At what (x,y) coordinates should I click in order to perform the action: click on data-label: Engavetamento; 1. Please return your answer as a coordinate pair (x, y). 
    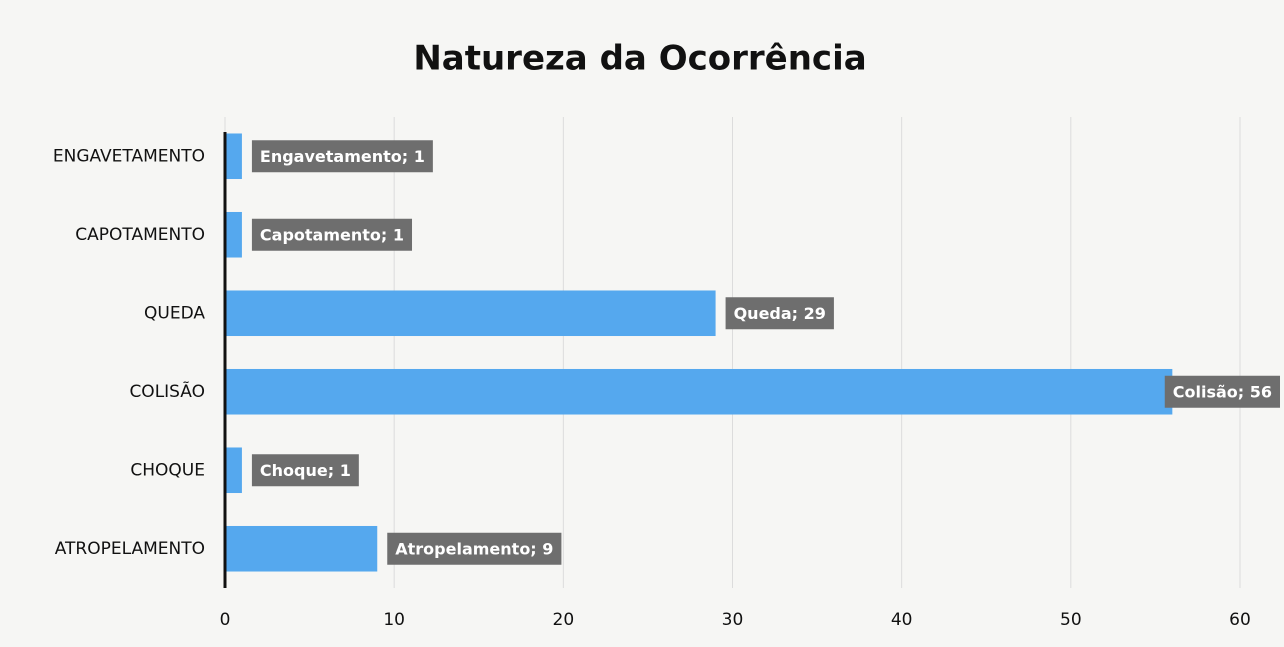
    Looking at the image, I should click on (342, 156).